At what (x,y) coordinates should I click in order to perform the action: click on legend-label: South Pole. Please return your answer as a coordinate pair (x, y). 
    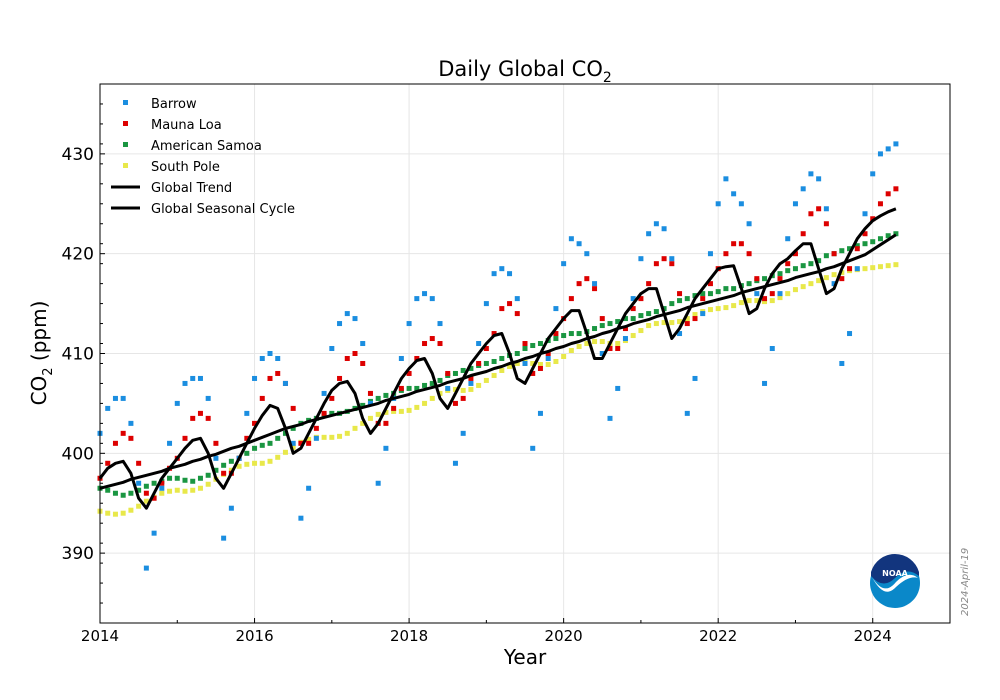
    Looking at the image, I should click on (185, 167).